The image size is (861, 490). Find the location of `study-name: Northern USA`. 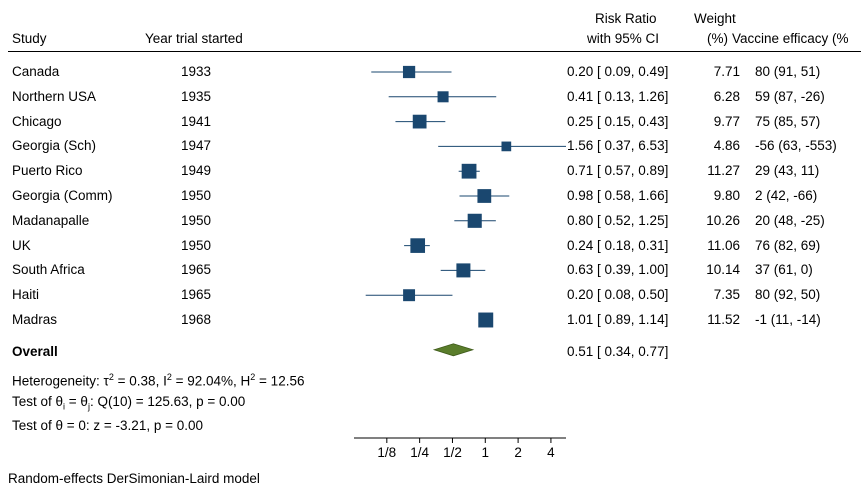

study-name: Northern USA is located at coordinates (54, 96).